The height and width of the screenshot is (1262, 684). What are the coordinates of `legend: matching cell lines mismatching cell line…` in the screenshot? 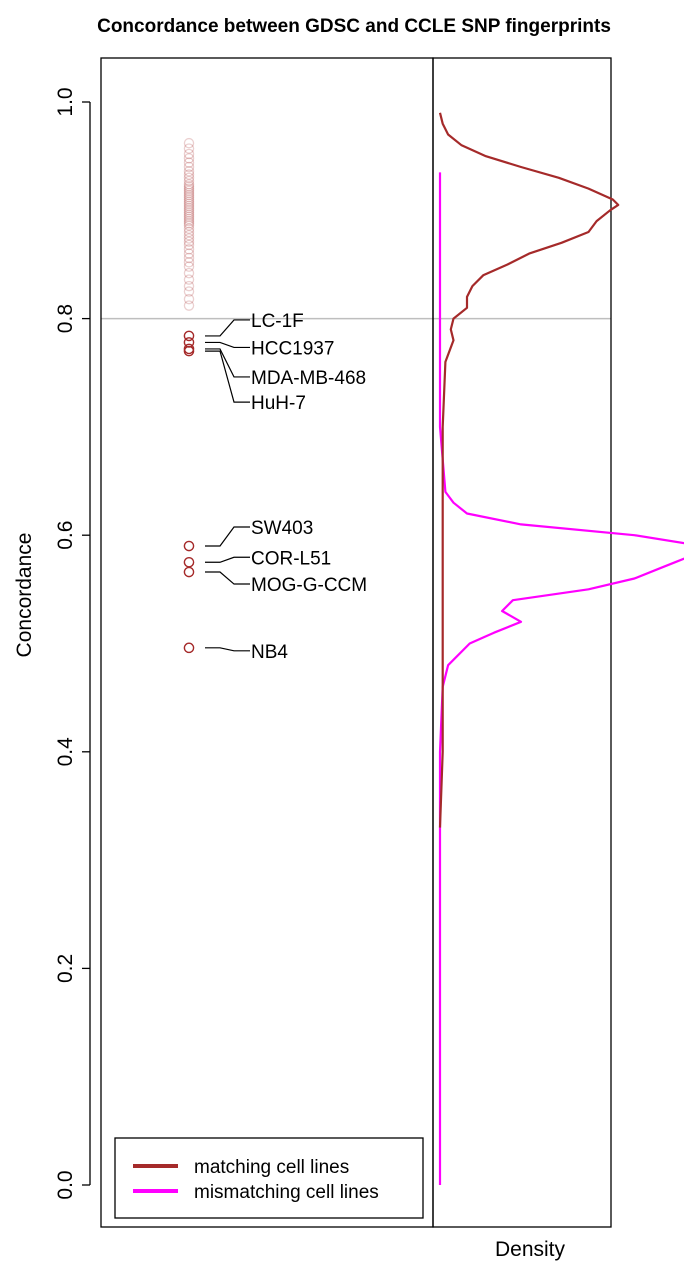 It's located at (269, 1178).